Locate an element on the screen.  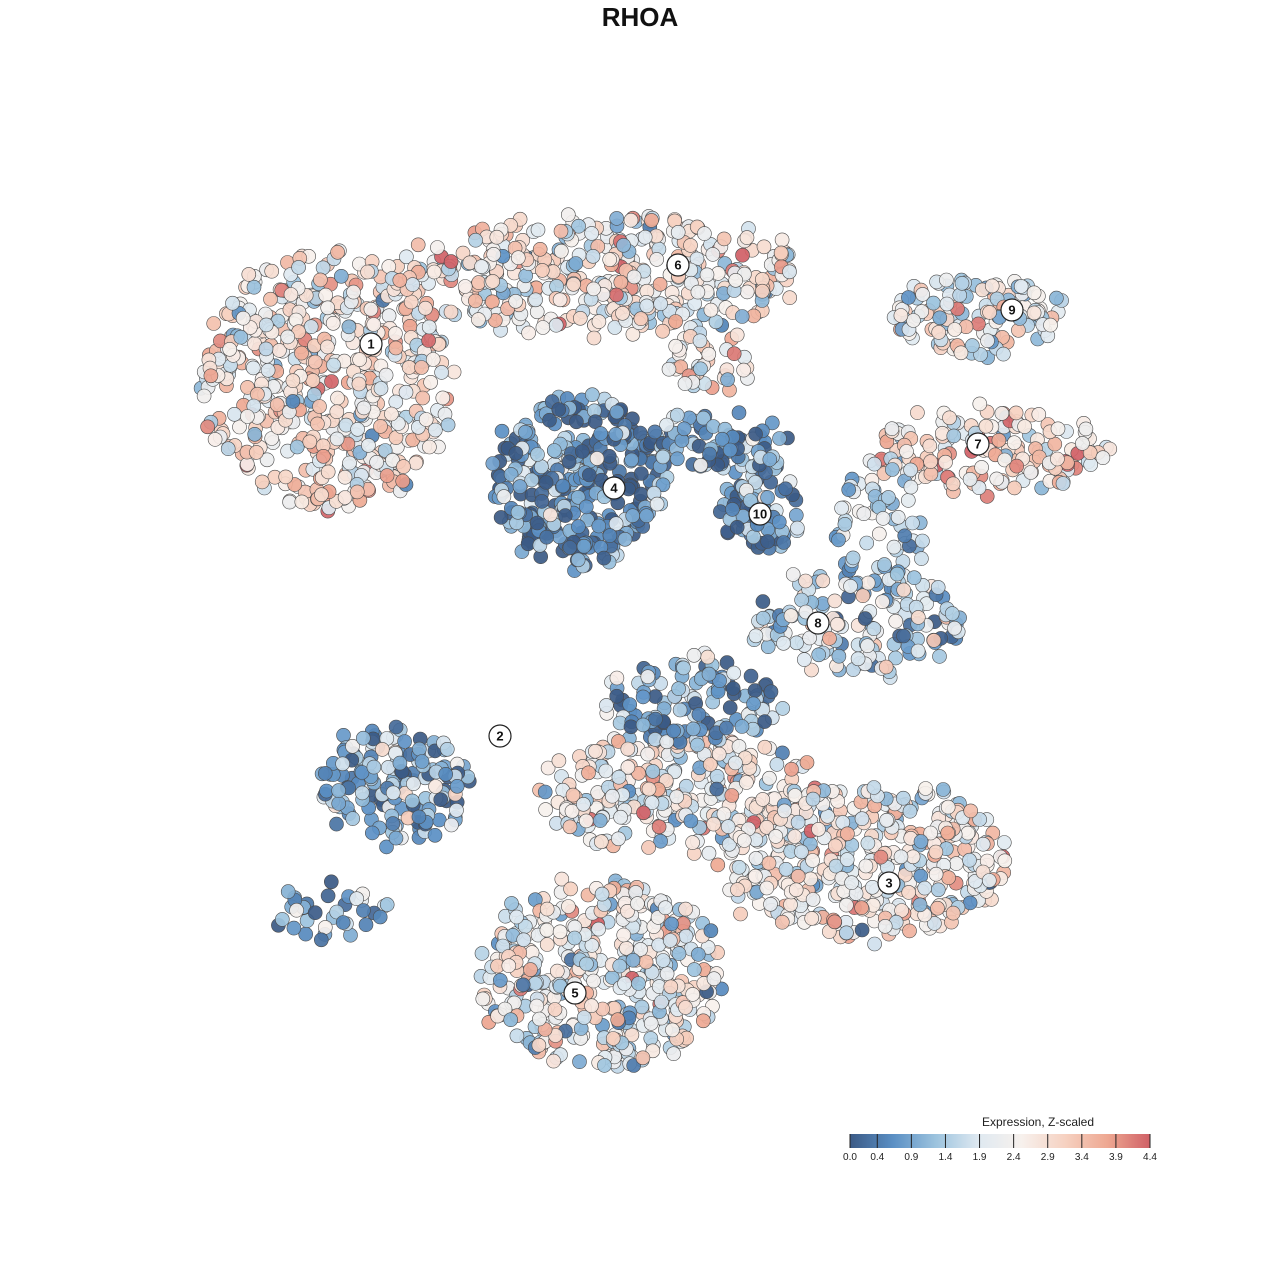
chart-title: RHOA is located at coordinates (640, 17).